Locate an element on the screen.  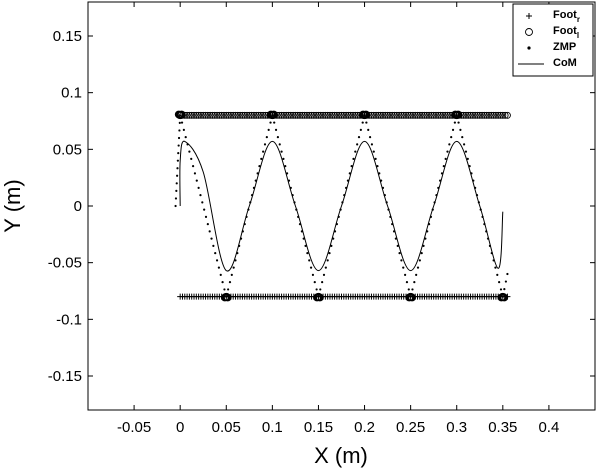
legend-label: ZMP is located at coordinates (564, 47).